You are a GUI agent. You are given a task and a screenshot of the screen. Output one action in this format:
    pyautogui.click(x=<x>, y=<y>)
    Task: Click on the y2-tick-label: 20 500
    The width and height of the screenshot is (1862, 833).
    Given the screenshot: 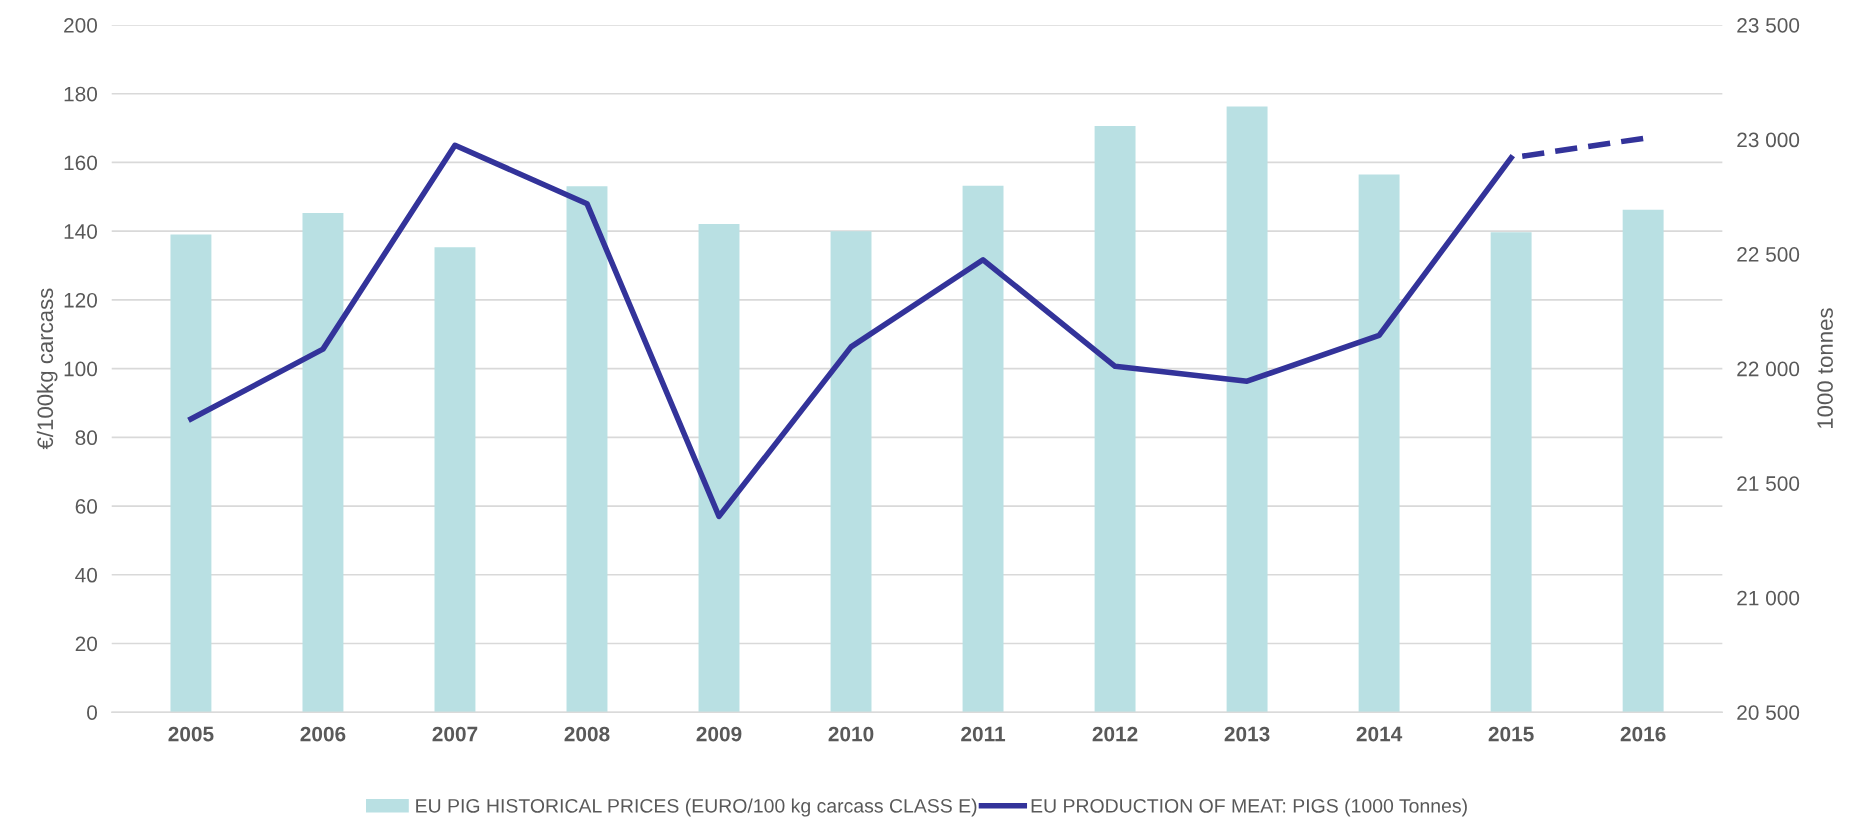 What is the action you would take?
    pyautogui.click(x=1768, y=712)
    